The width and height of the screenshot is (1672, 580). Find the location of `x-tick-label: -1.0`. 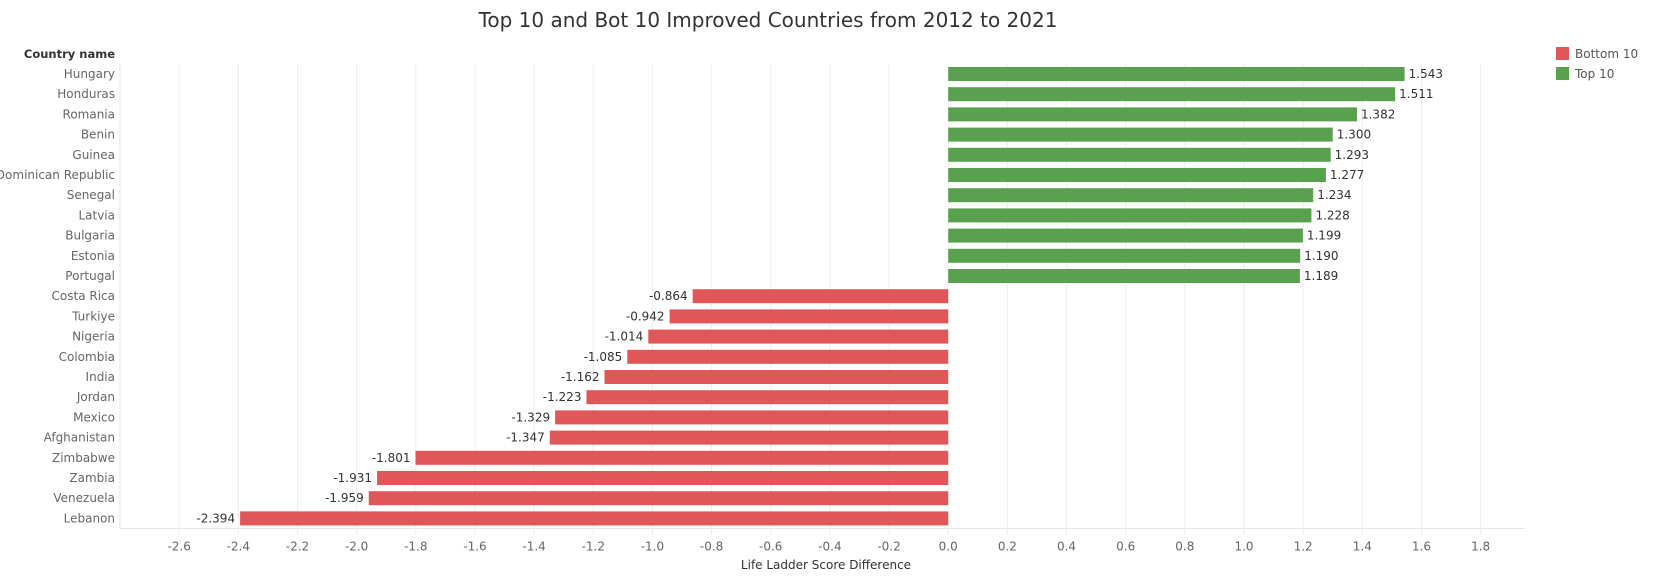

x-tick-label: -1.0 is located at coordinates (652, 547).